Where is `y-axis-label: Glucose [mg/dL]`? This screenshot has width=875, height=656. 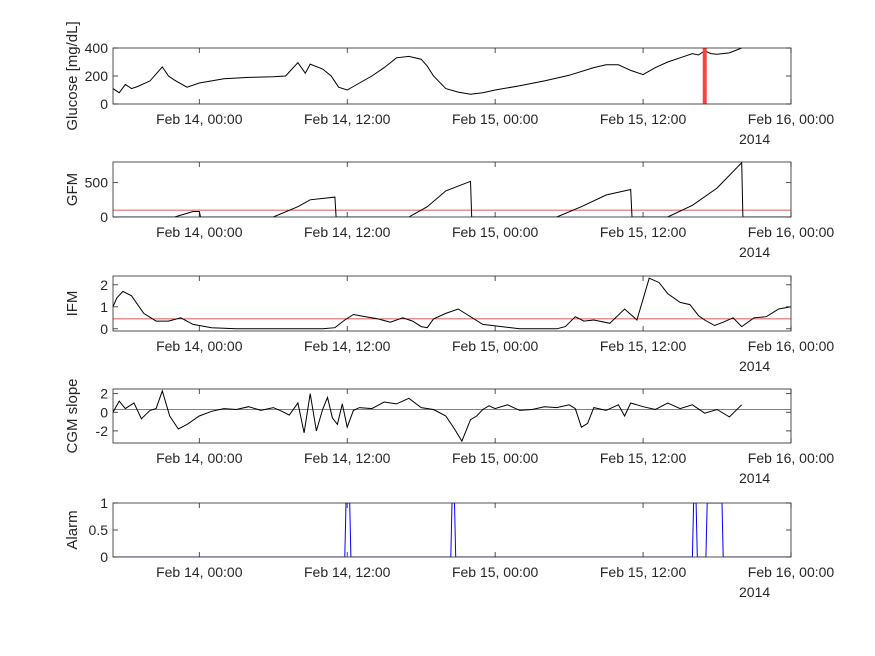 y-axis-label: Glucose [mg/dL] is located at coordinates (72, 75).